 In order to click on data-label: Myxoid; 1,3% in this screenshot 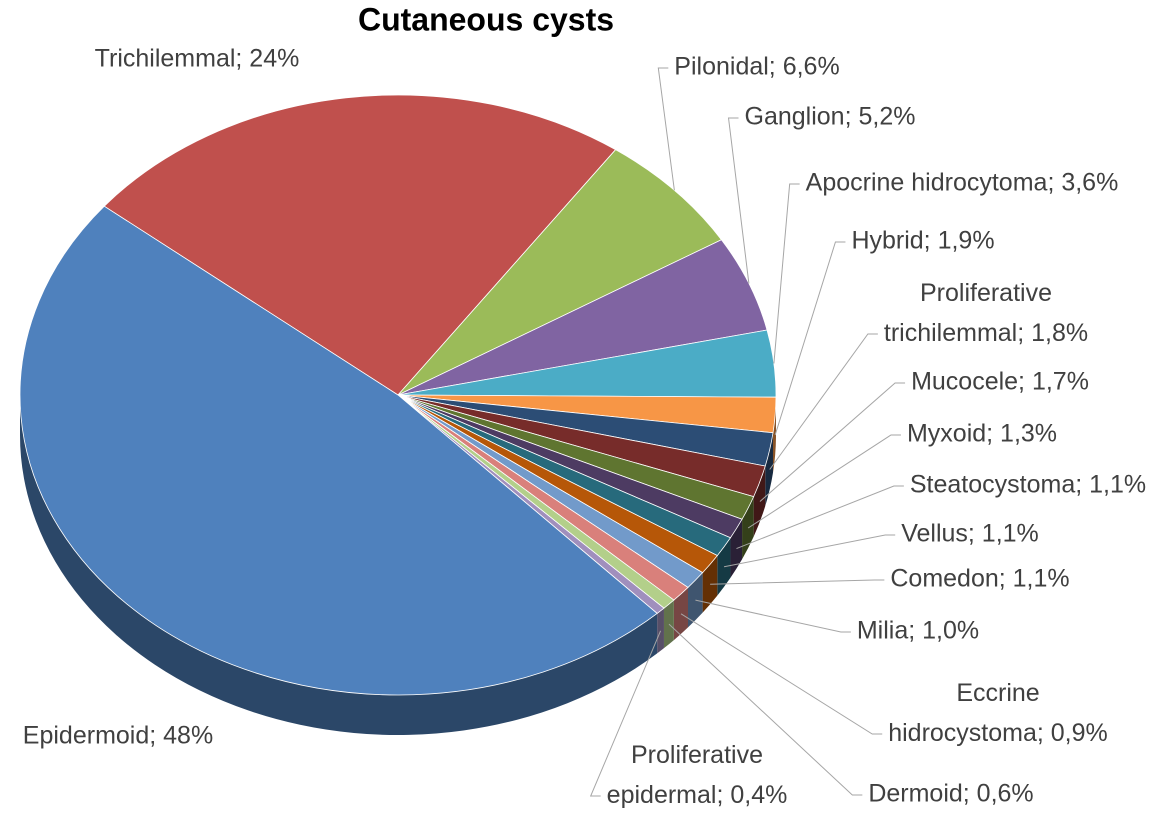, I will do `click(982, 434)`.